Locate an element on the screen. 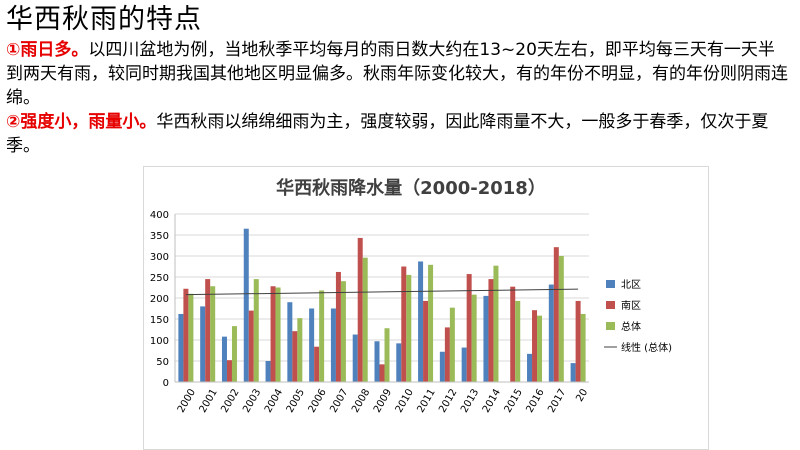 This screenshot has width=800, height=450. x-tick-label: 2003 is located at coordinates (252, 401).